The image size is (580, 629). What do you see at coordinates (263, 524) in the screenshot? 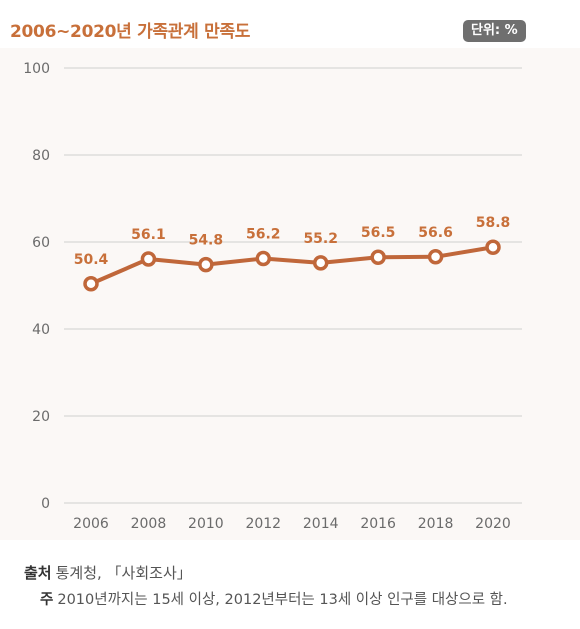
I see `x-tick-label: 2012` at bounding box center [263, 524].